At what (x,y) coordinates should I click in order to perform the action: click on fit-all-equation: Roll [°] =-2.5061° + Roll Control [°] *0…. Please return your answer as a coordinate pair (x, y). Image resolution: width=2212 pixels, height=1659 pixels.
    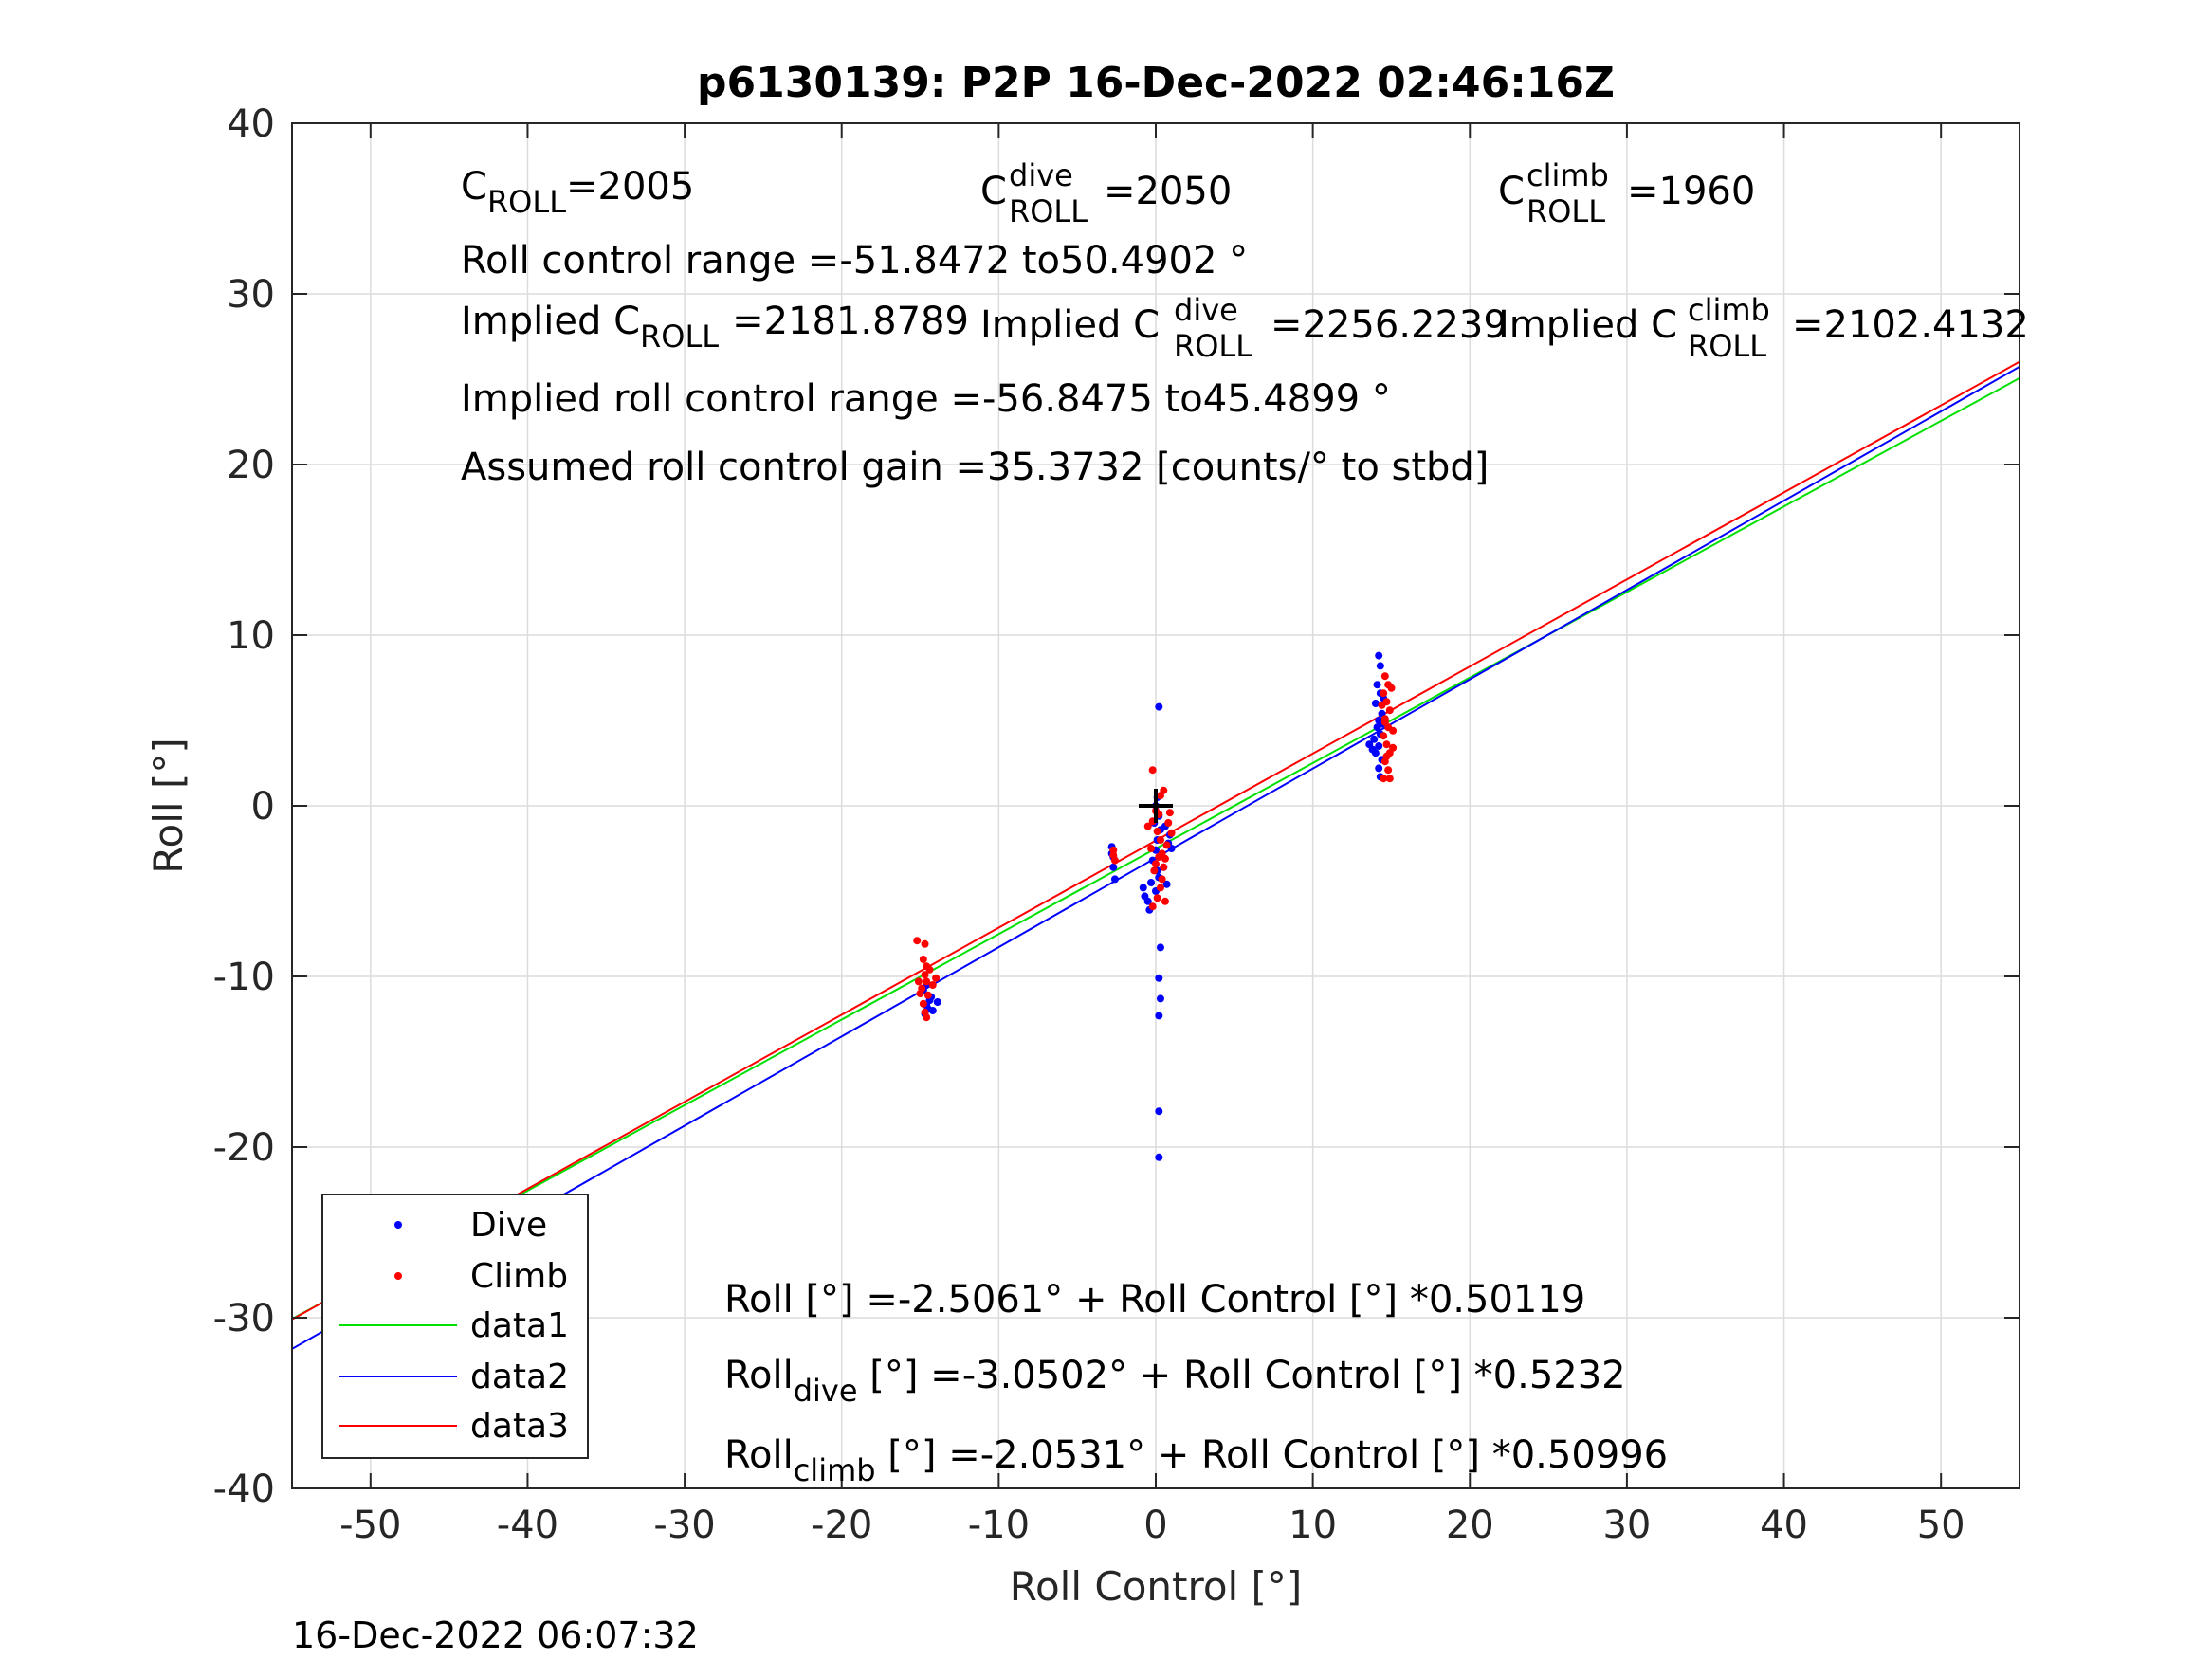
    Looking at the image, I should click on (1154, 1300).